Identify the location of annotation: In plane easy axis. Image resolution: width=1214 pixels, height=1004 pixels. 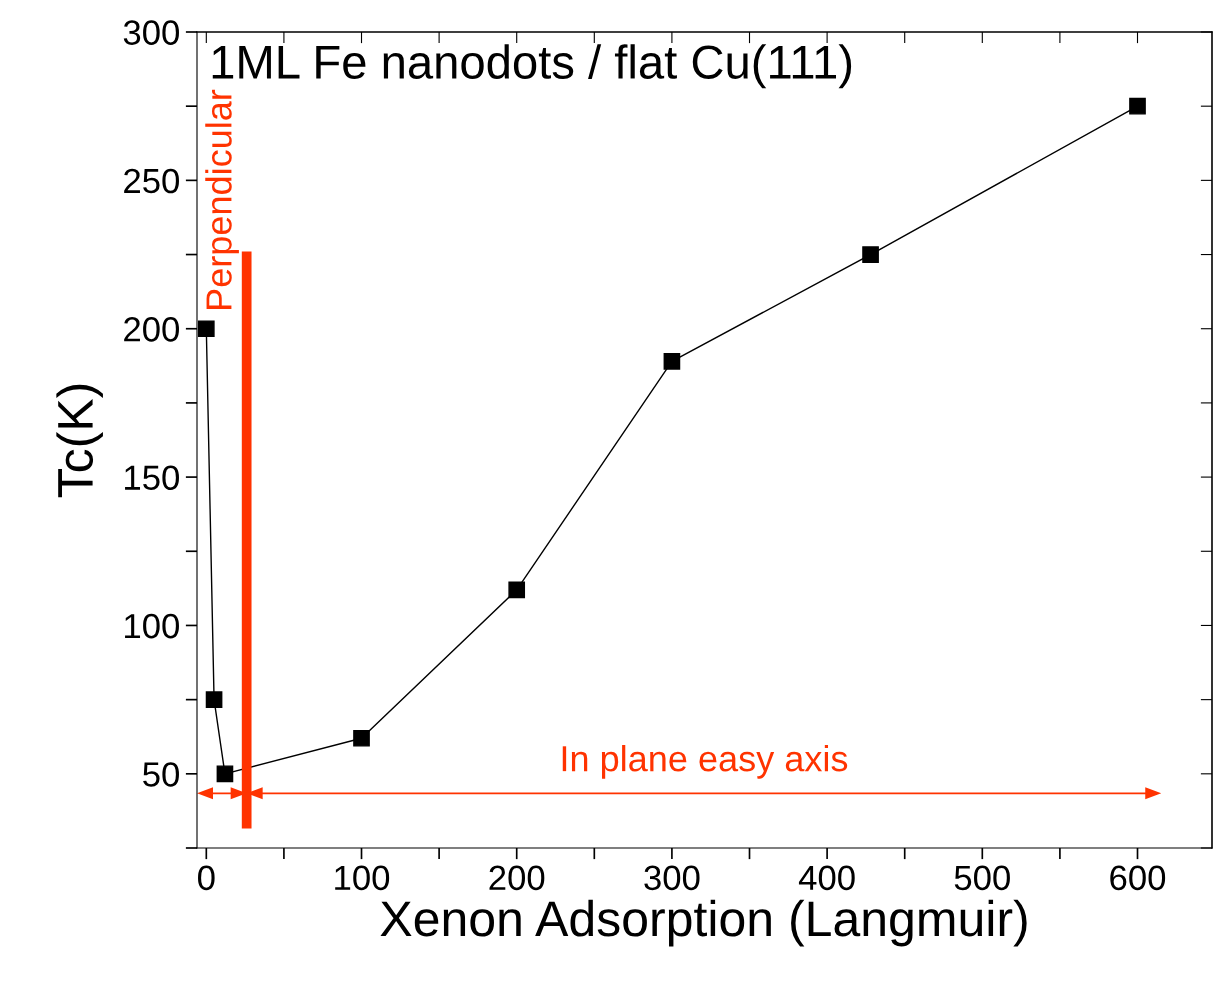
(705, 761).